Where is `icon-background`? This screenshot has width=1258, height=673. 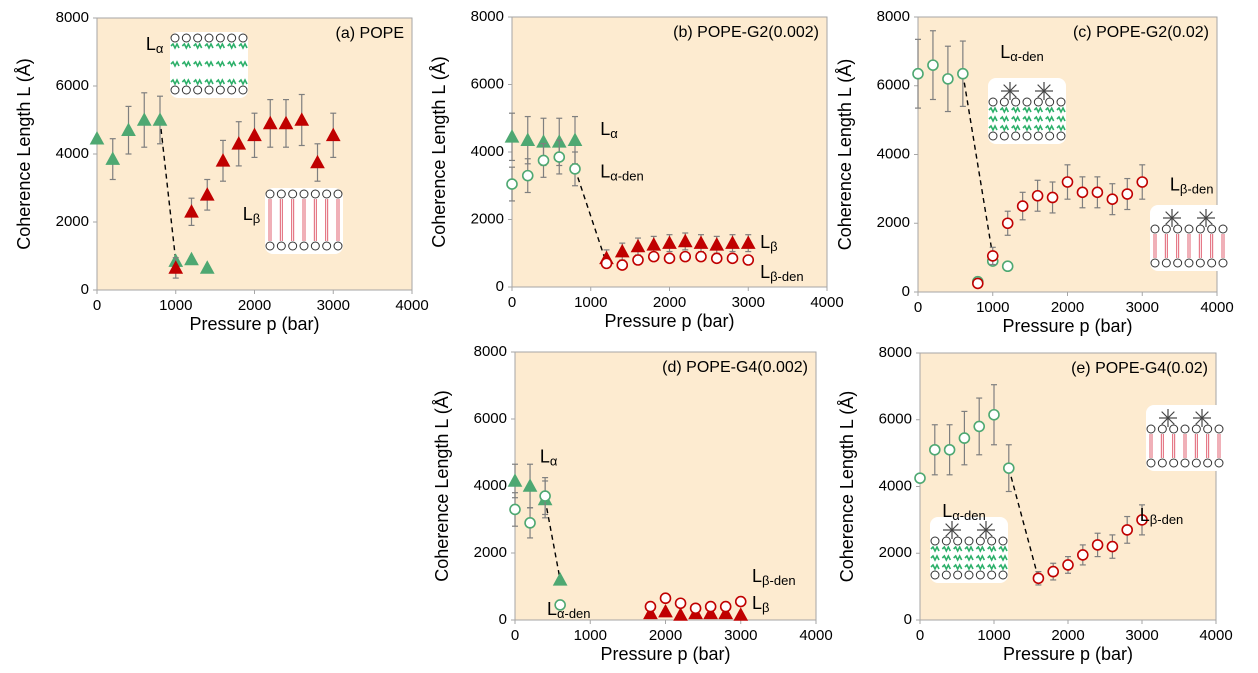
icon-background is located at coordinates (304, 221).